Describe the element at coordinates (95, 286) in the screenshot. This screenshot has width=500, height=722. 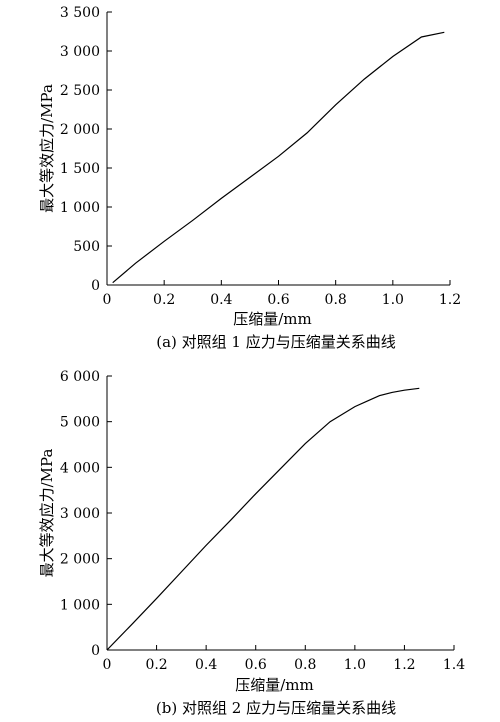
I see `a-y-tick-label: 0` at that location.